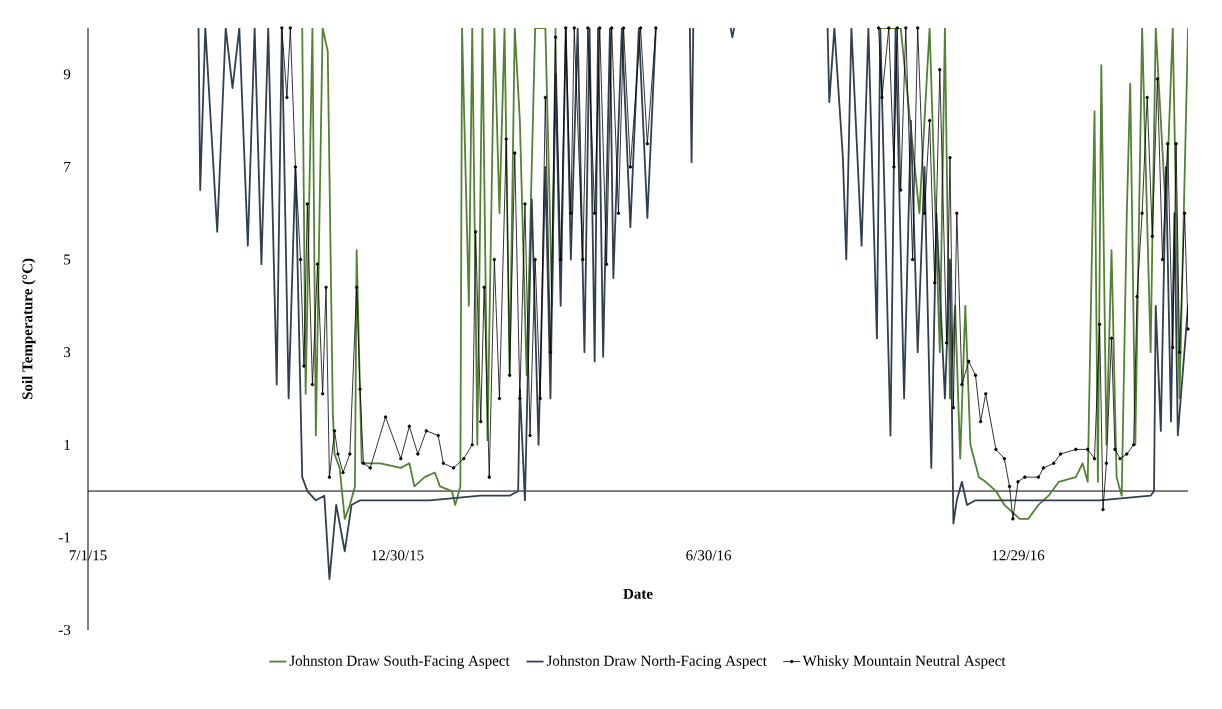  Describe the element at coordinates (709, 555) in the screenshot. I see `x-tick-label: 6/30/16` at that location.